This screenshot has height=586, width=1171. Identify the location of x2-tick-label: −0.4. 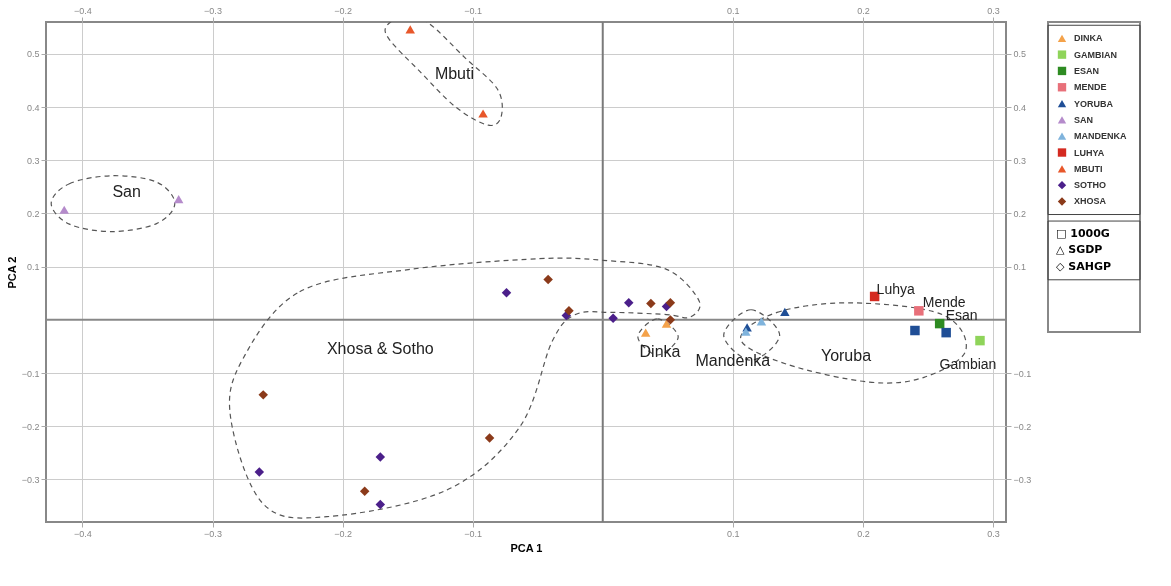
(83, 10).